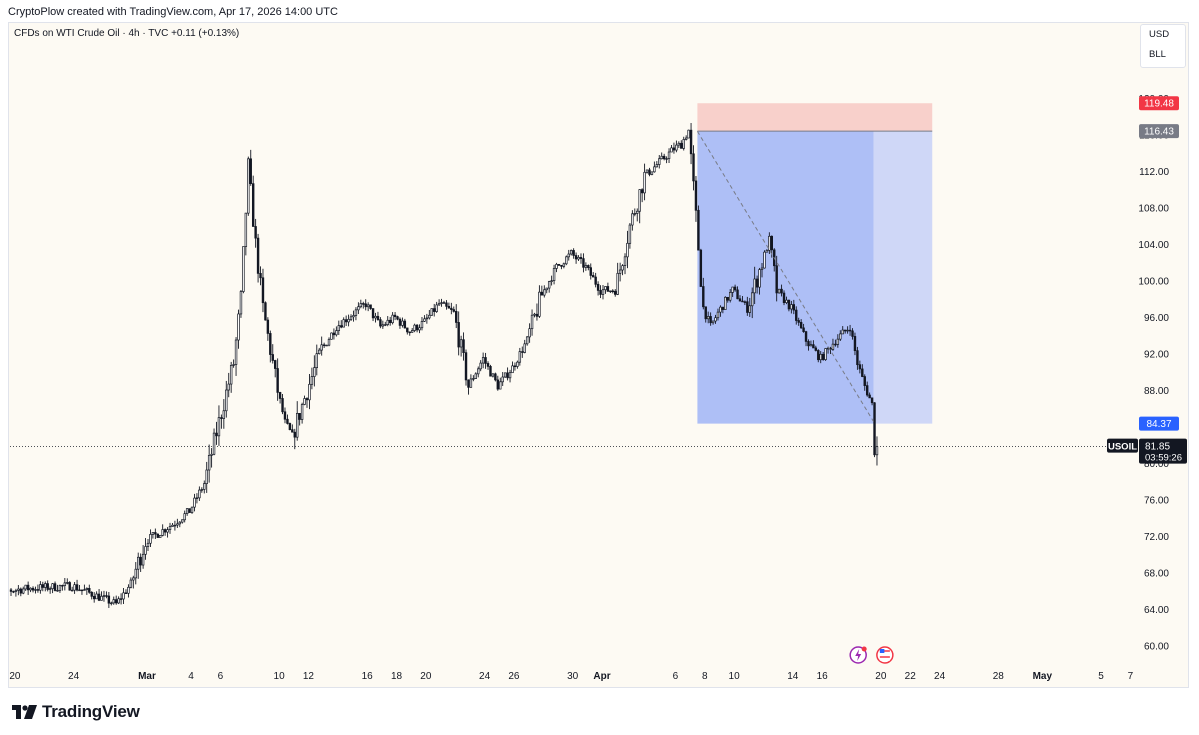  I want to click on flash-bolt-icon, so click(858, 655).